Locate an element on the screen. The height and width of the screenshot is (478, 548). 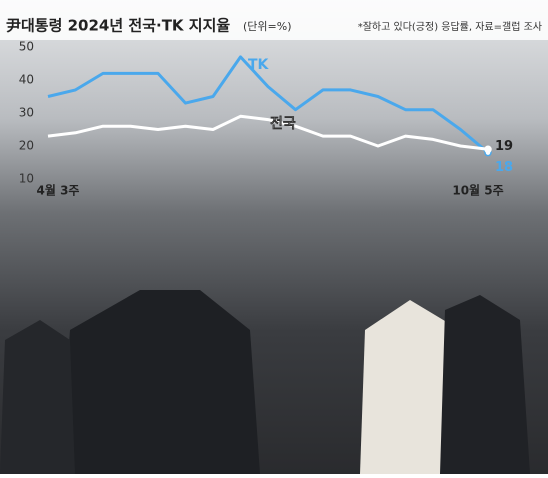
y-tick-label: 20 is located at coordinates (26, 146).